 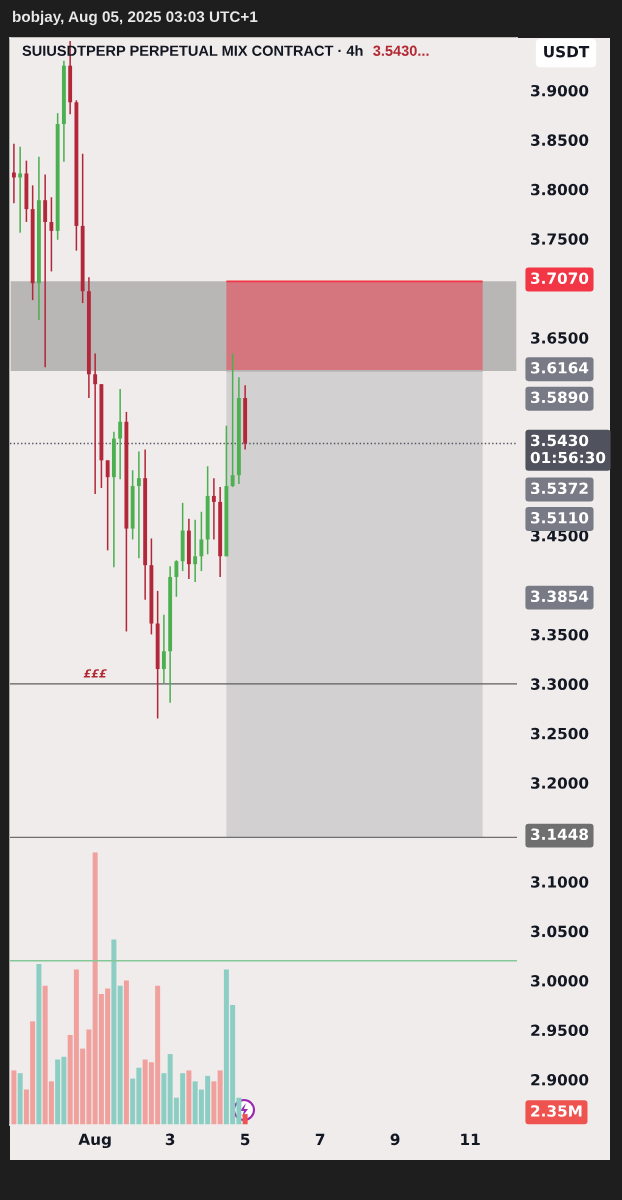 What do you see at coordinates (94, 1141) in the screenshot?
I see `x-tick-label: Aug` at bounding box center [94, 1141].